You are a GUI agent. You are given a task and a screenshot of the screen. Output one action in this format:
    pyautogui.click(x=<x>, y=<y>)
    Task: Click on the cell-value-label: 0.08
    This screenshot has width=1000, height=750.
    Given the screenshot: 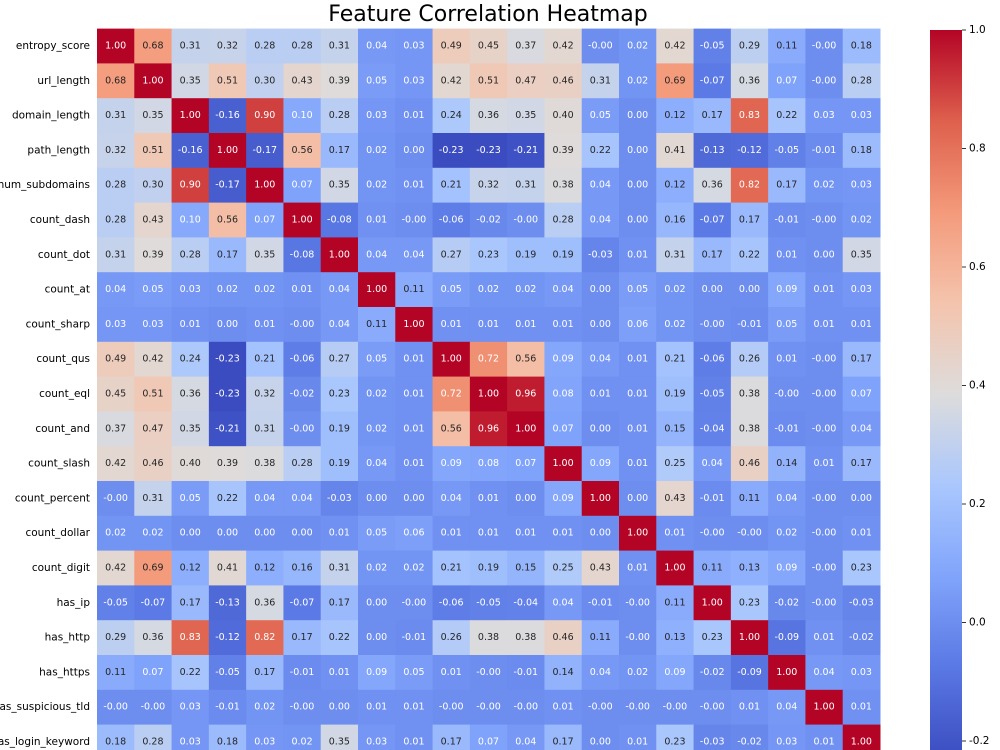 What is the action you would take?
    pyautogui.click(x=488, y=463)
    